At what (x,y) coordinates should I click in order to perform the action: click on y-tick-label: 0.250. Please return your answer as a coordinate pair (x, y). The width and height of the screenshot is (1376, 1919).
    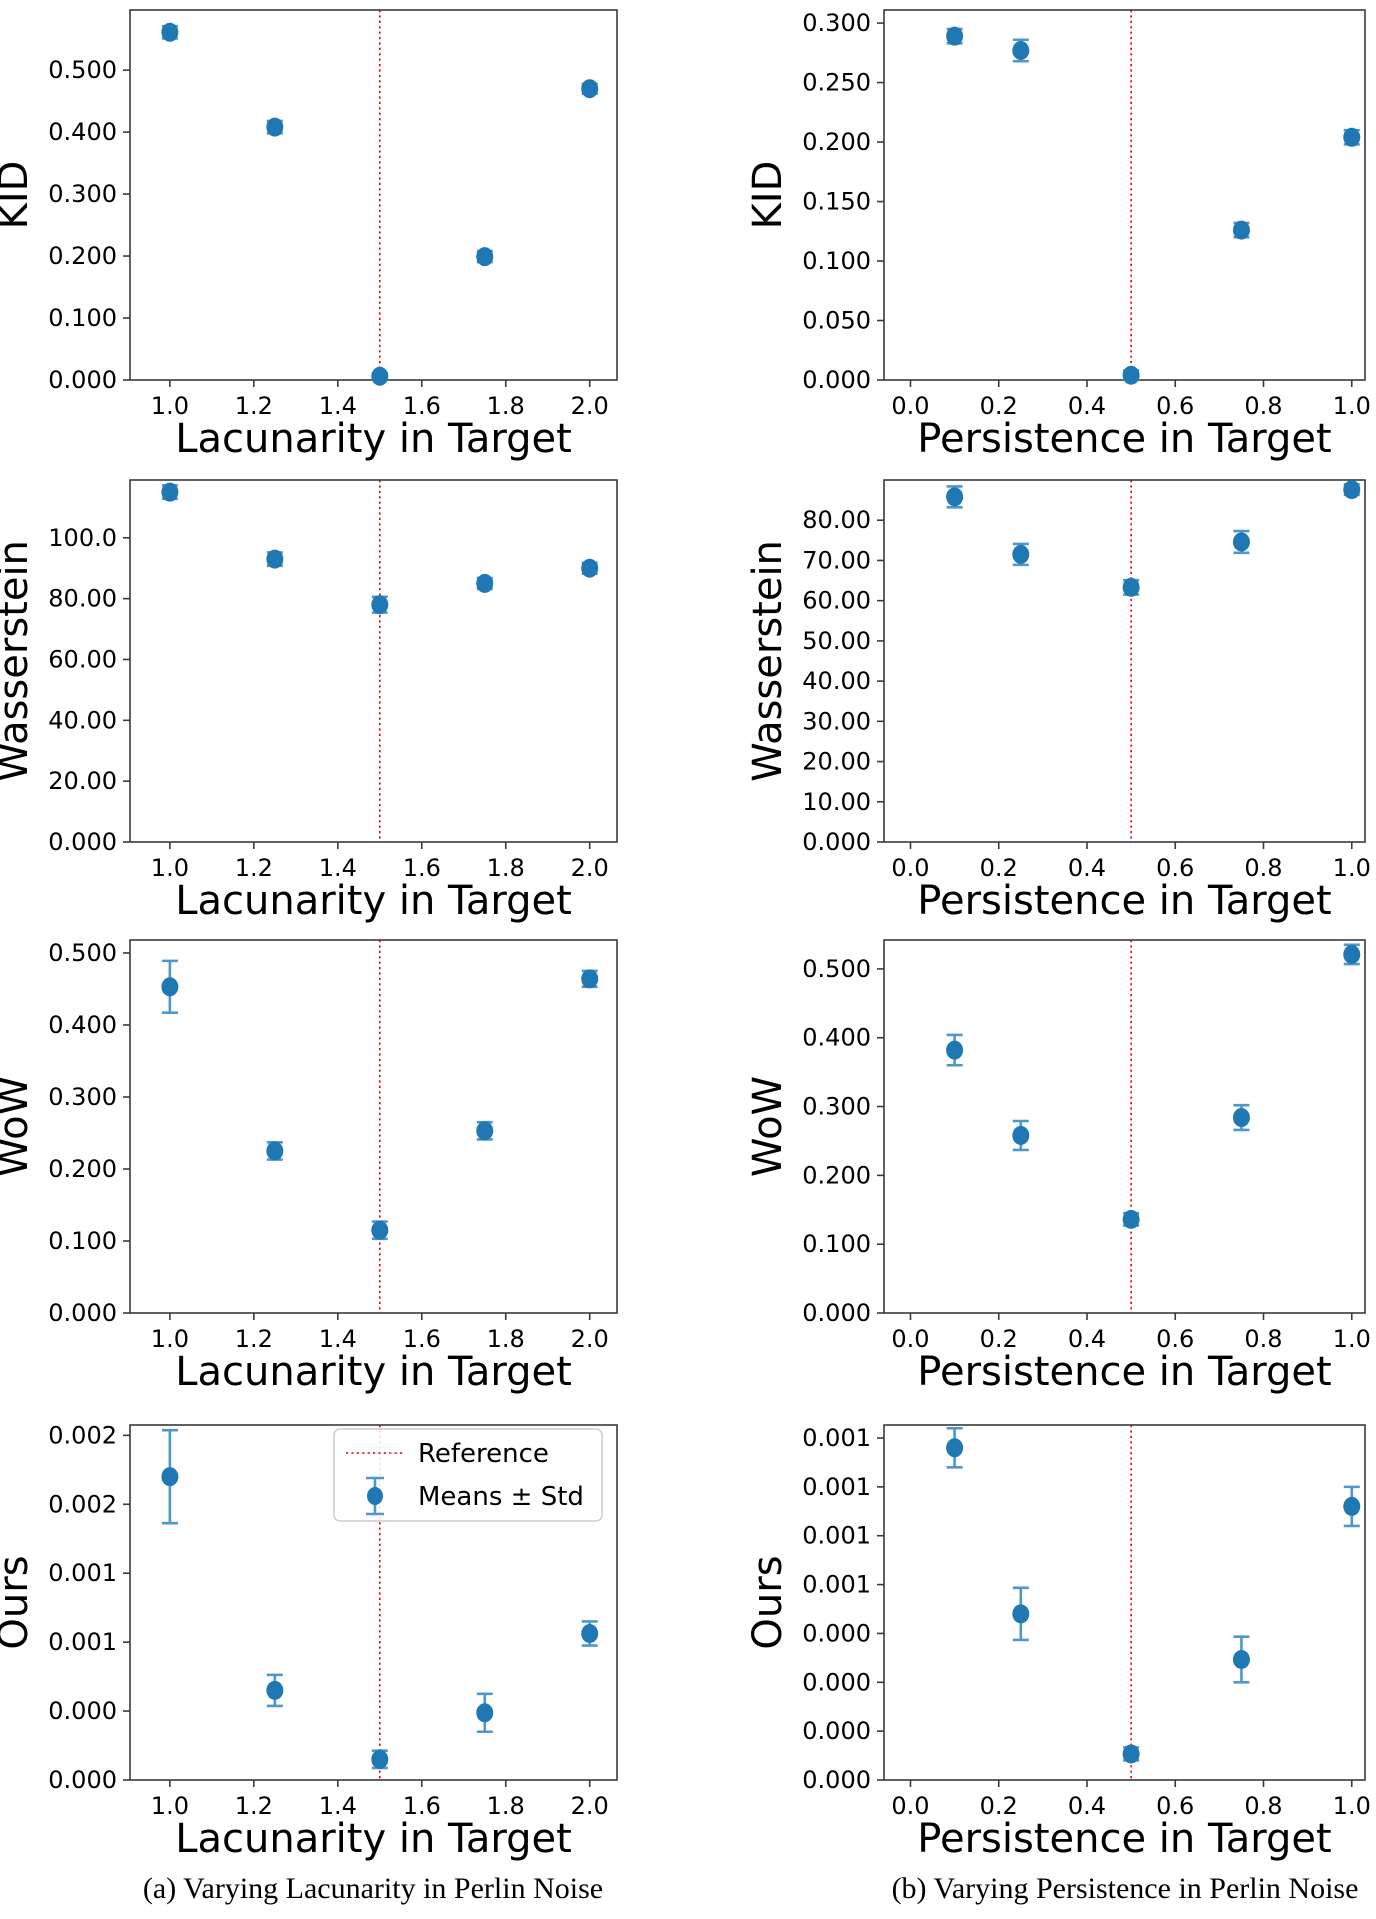
    Looking at the image, I should click on (836, 83).